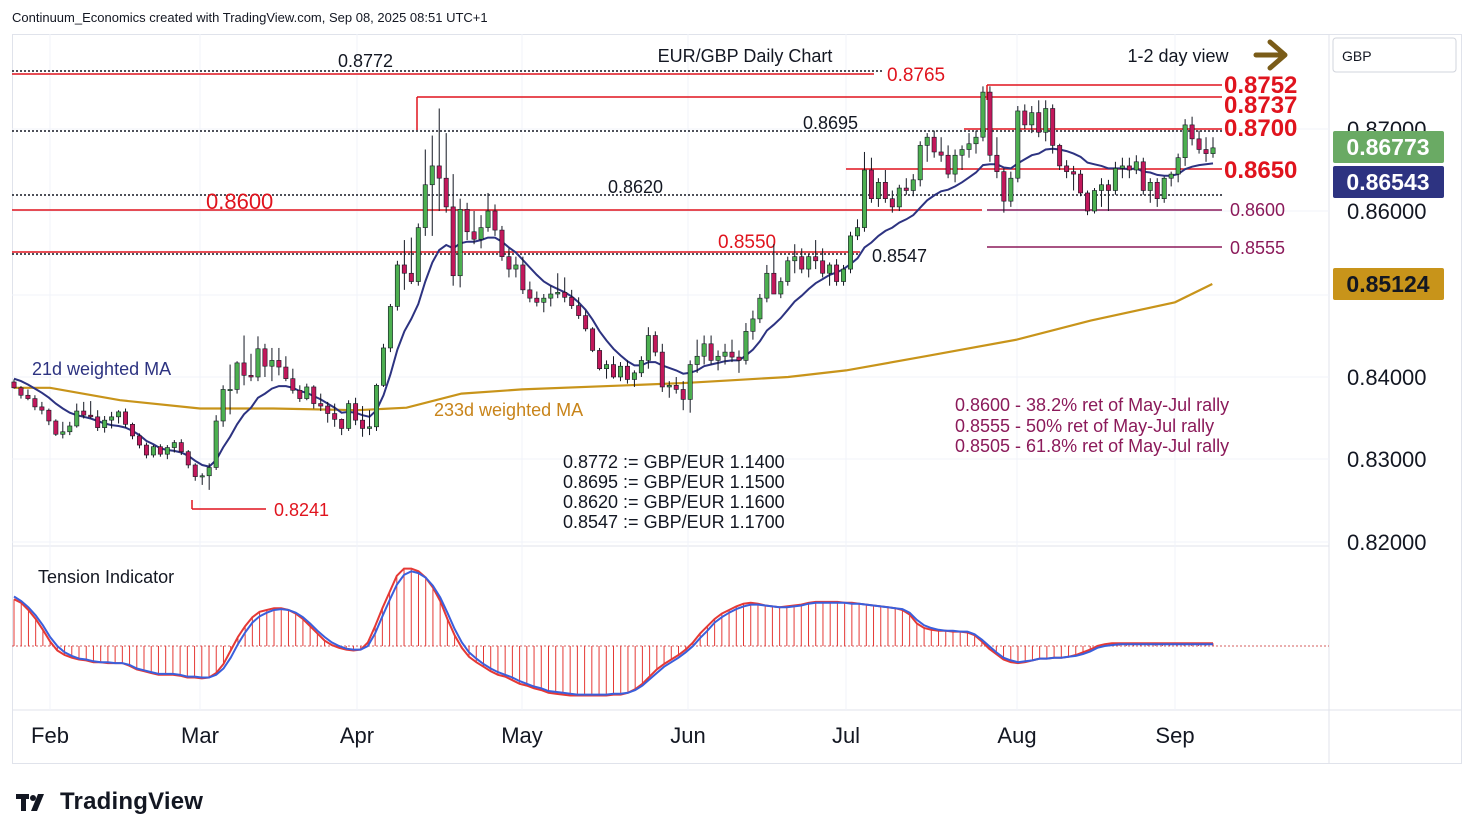 This screenshot has height=840, width=1474. What do you see at coordinates (1260, 85) in the screenshot?
I see `level-label: 0.8752` at bounding box center [1260, 85].